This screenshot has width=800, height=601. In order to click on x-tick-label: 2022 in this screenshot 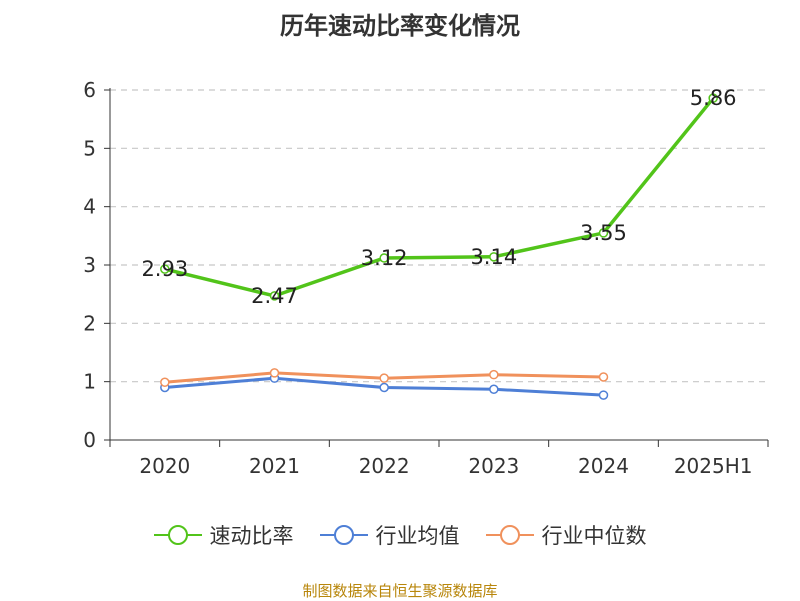, I will do `click(384, 466)`.